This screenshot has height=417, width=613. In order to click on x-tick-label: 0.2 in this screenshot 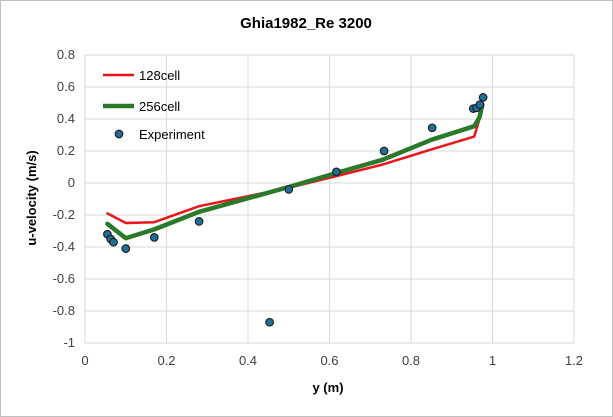, I will do `click(166, 360)`.